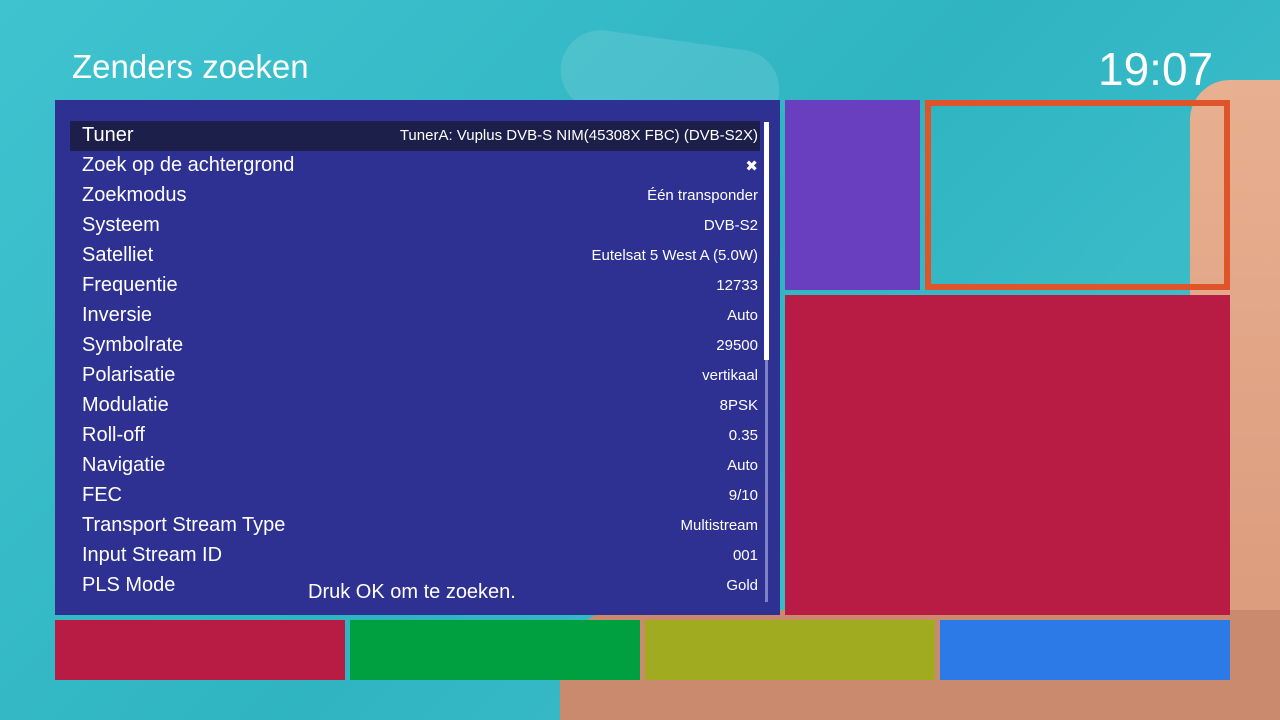 This screenshot has width=1280, height=720. What do you see at coordinates (730, 375) in the screenshot?
I see `setting-value: vertikaal` at bounding box center [730, 375].